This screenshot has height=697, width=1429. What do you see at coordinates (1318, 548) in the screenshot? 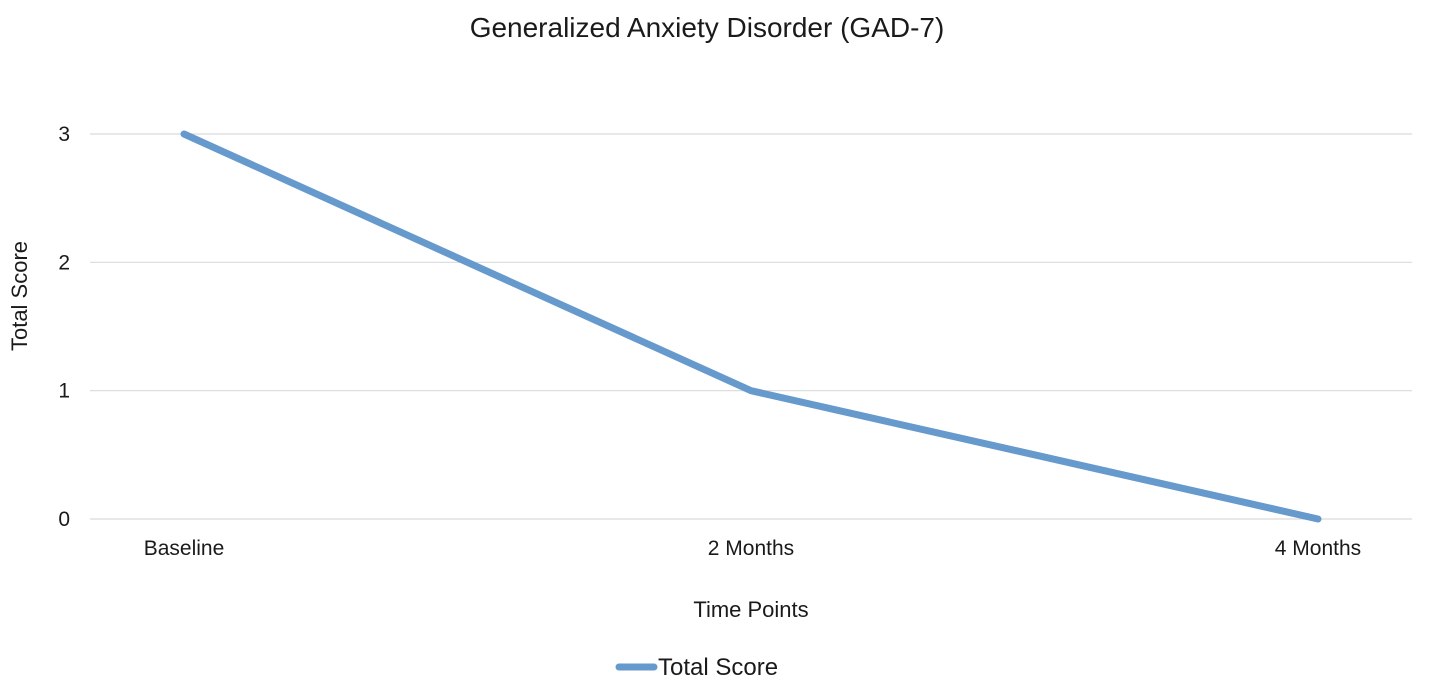
I see `x-tick-label: 4 Months` at bounding box center [1318, 548].